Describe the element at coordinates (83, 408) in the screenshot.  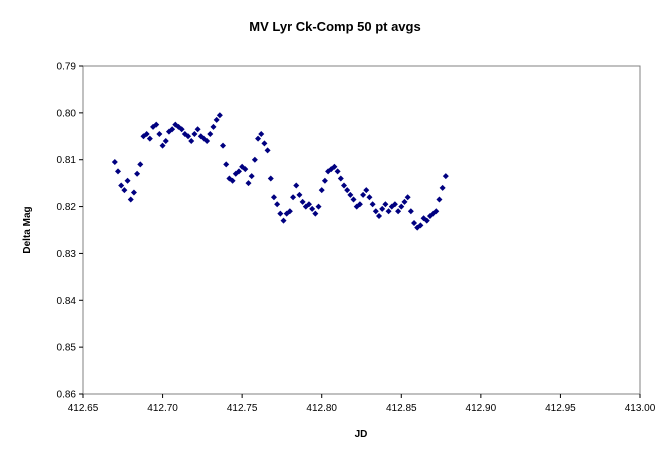
I see `x-tick-label: 412.65` at that location.